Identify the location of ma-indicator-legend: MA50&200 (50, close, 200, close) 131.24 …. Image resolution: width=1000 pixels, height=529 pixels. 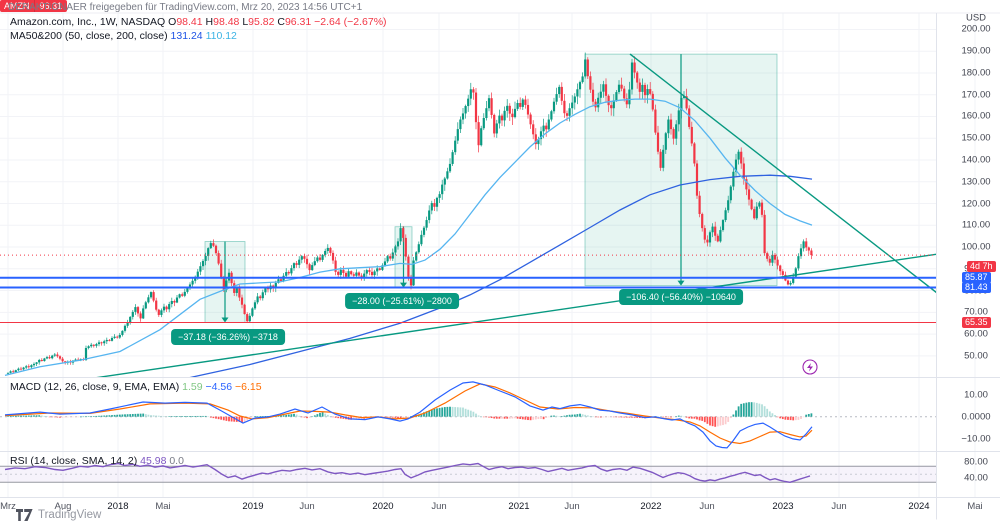
(123, 36).